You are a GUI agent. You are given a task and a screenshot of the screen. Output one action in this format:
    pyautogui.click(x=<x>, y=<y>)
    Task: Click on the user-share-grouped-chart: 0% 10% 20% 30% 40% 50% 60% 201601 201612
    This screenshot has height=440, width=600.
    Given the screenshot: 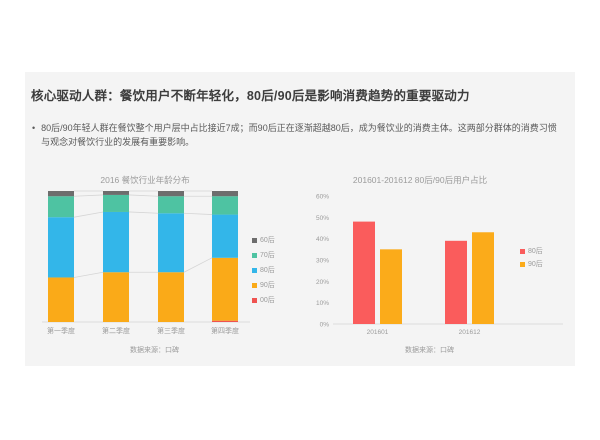 What is the action you would take?
    pyautogui.click(x=439, y=265)
    